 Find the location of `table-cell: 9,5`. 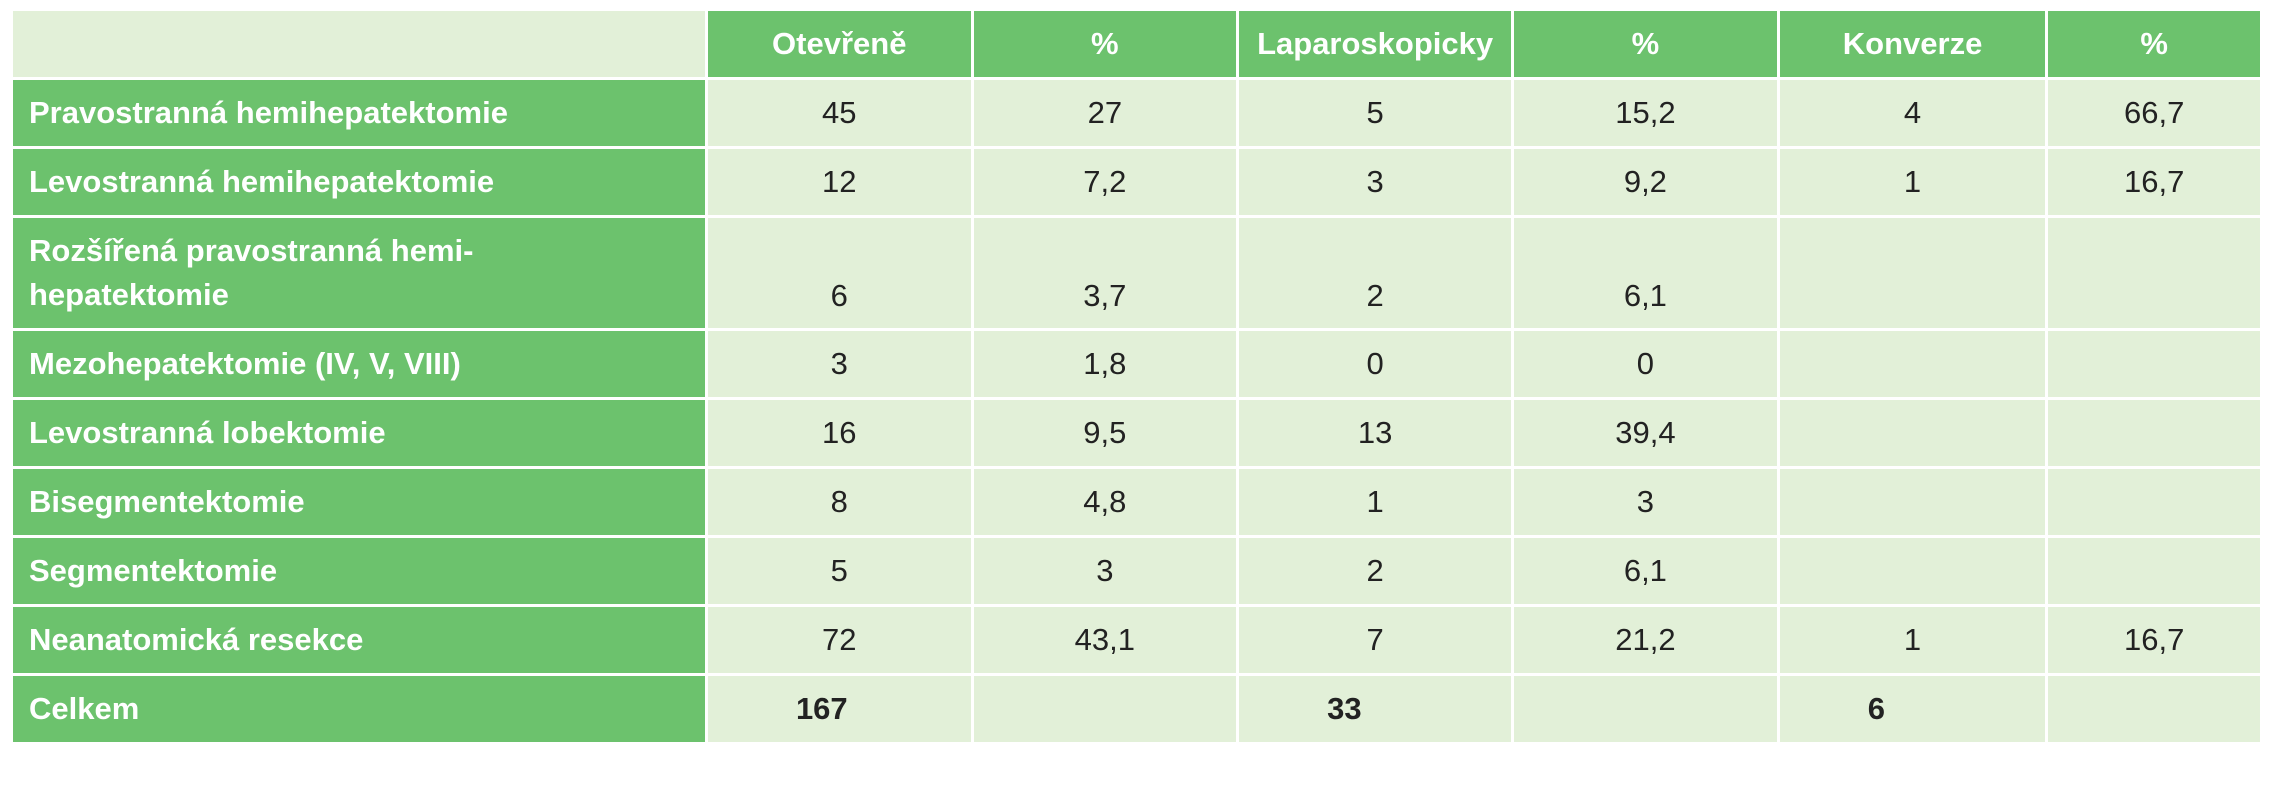

table-cell: 9,5 is located at coordinates (1105, 433).